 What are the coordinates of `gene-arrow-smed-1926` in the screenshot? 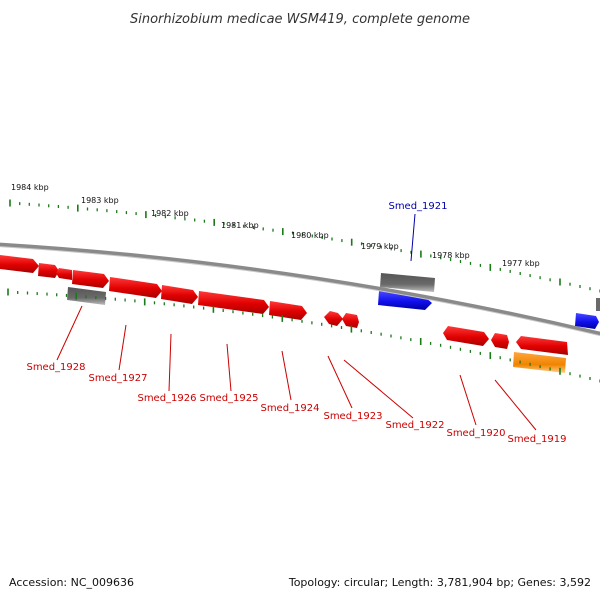 It's located at (179, 294).